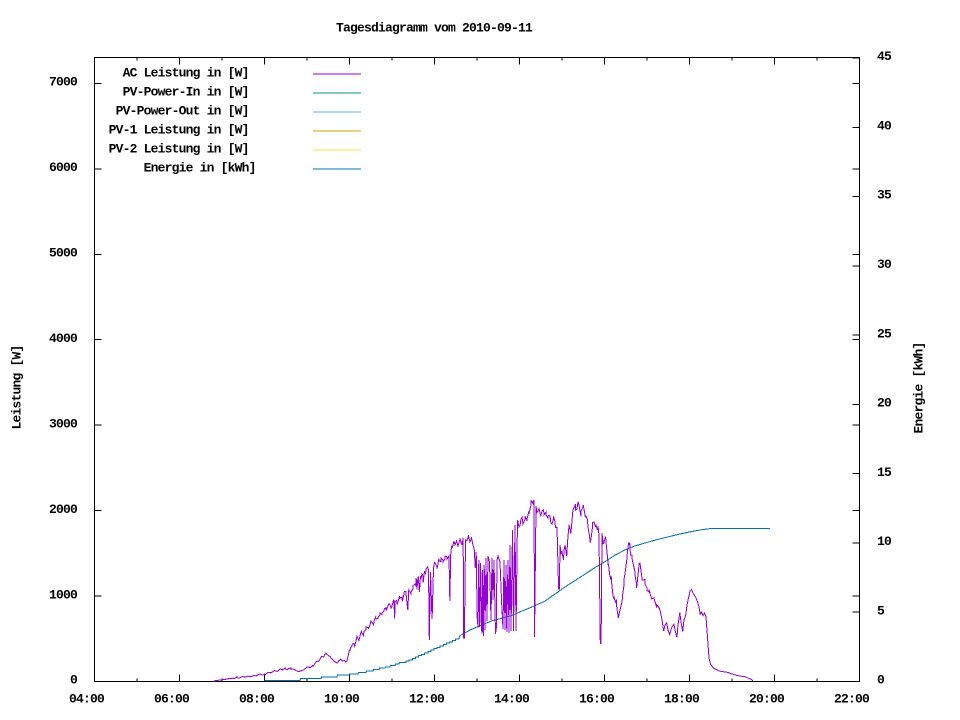  I want to click on svg-text: Energie in [kWh], so click(200, 168).